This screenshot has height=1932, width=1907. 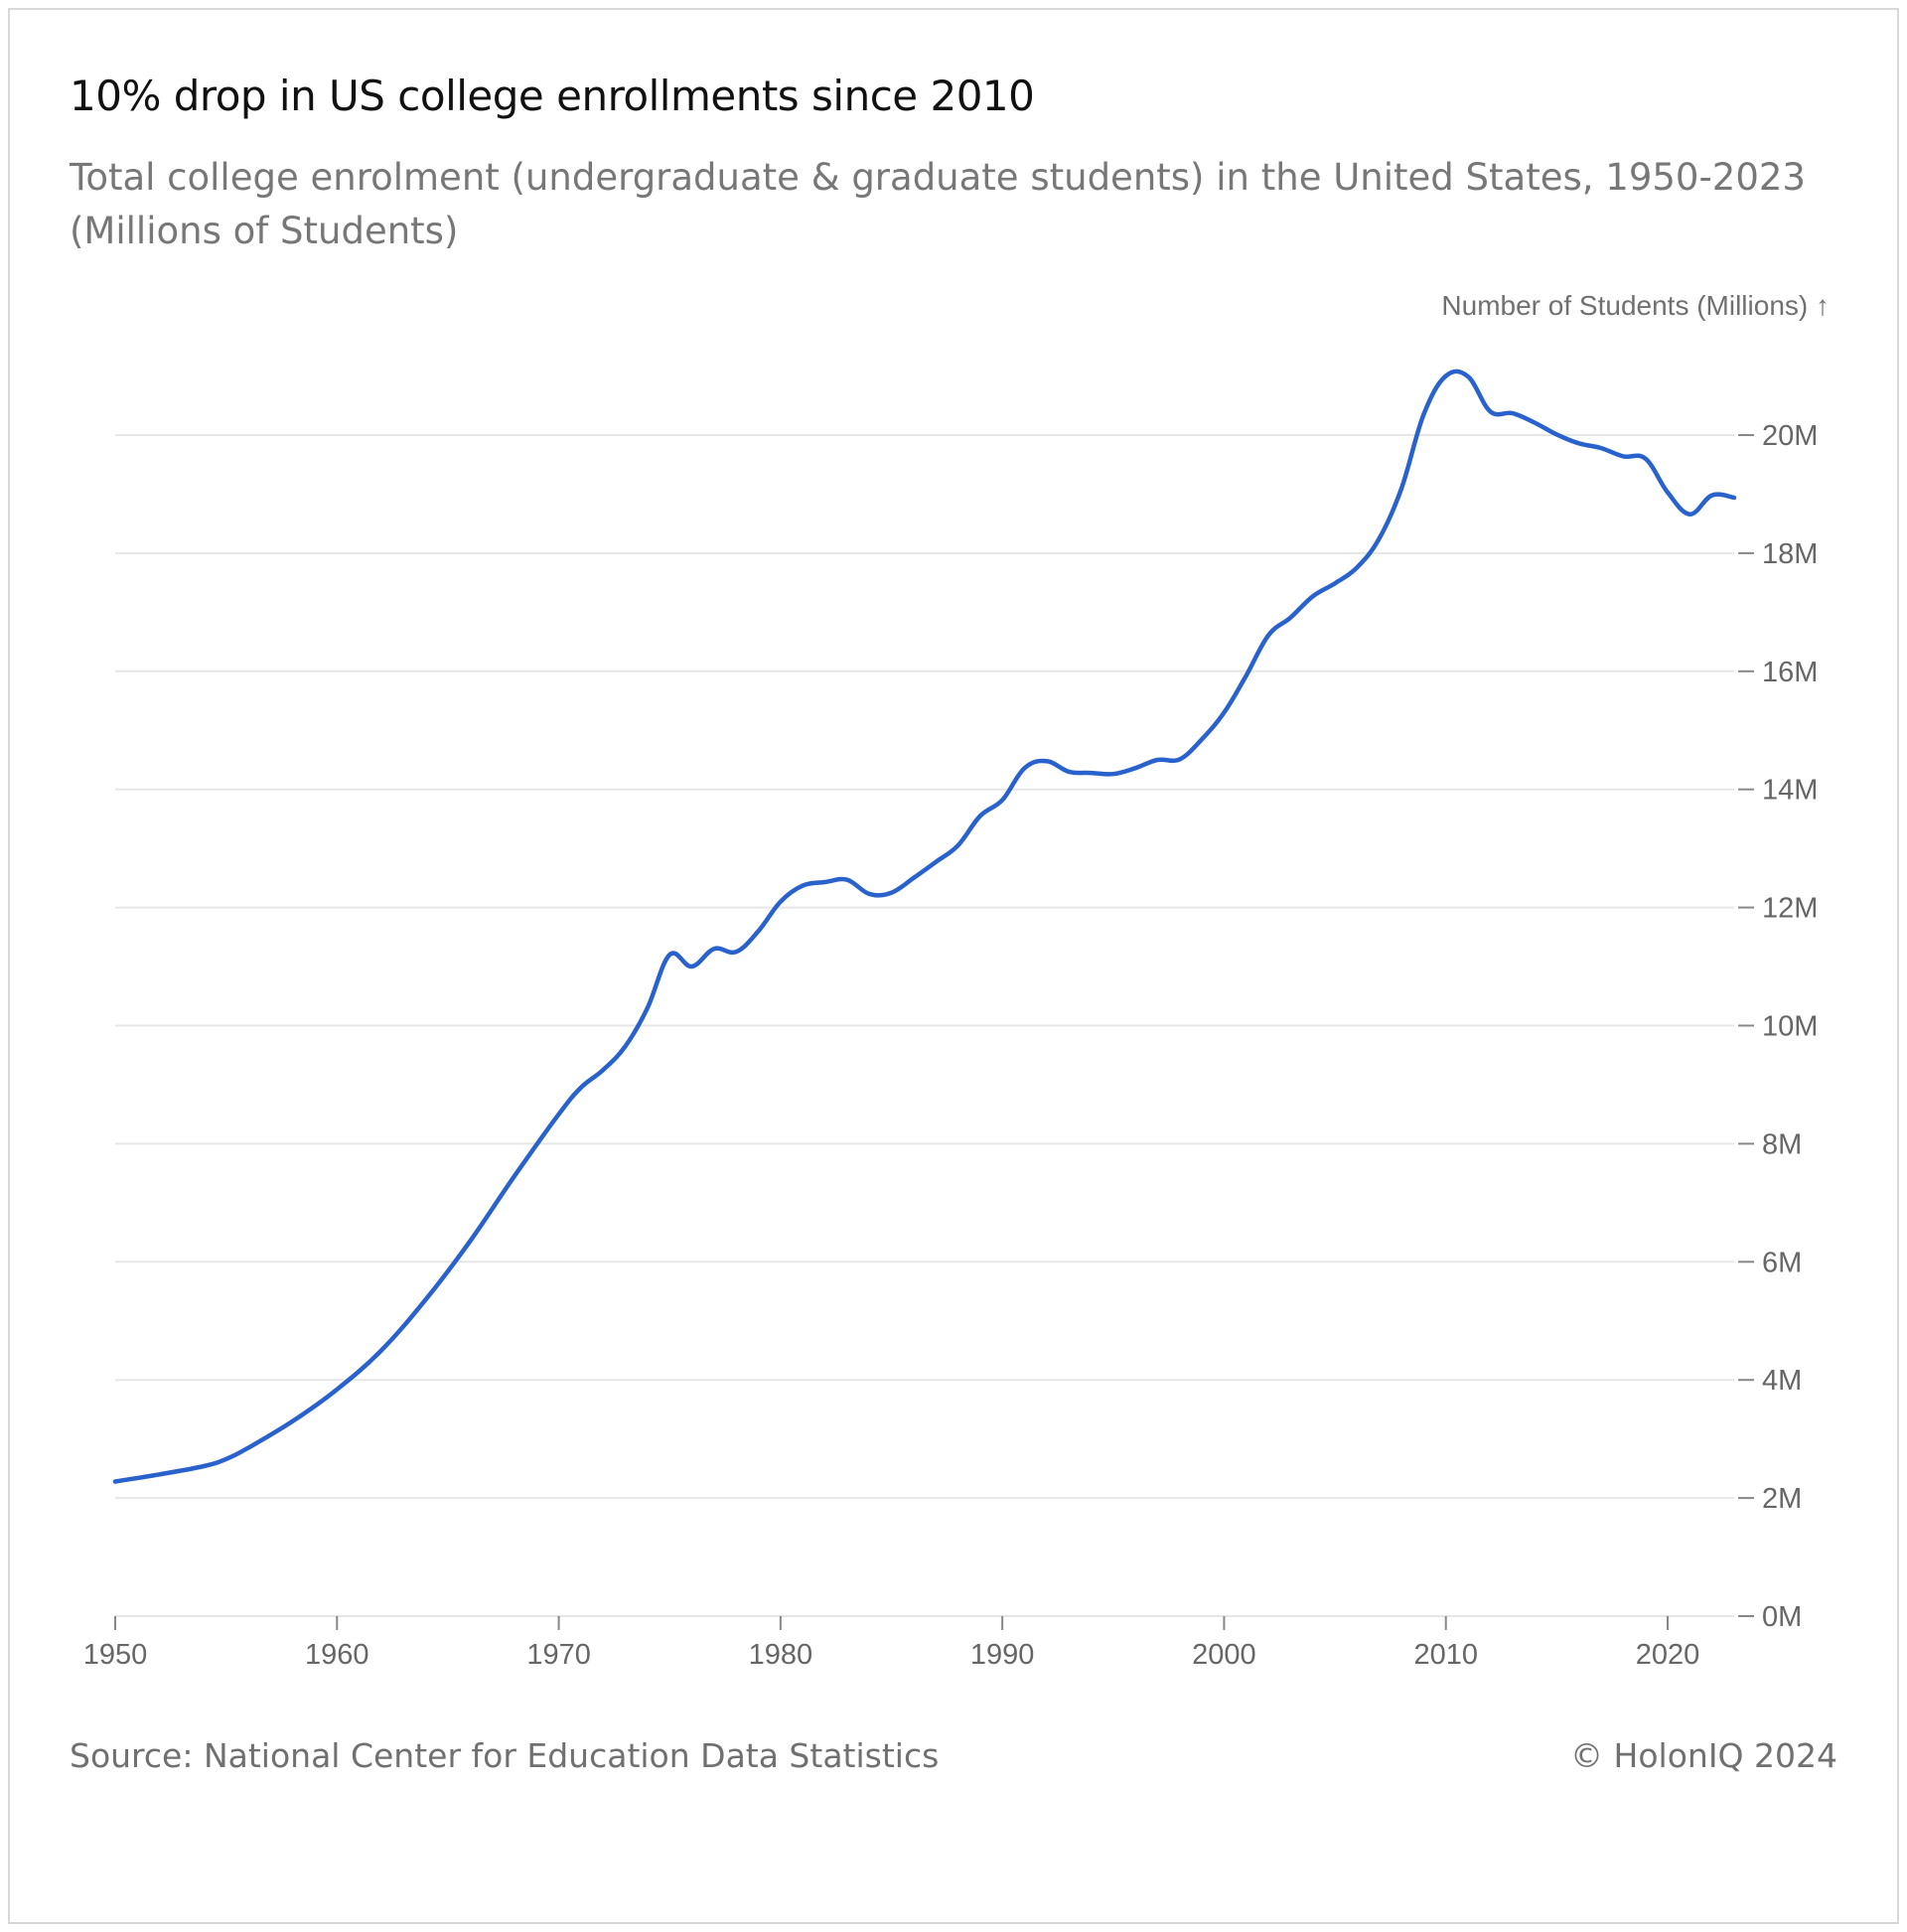 I want to click on y-tick-label: 4M, so click(x=1782, y=1381).